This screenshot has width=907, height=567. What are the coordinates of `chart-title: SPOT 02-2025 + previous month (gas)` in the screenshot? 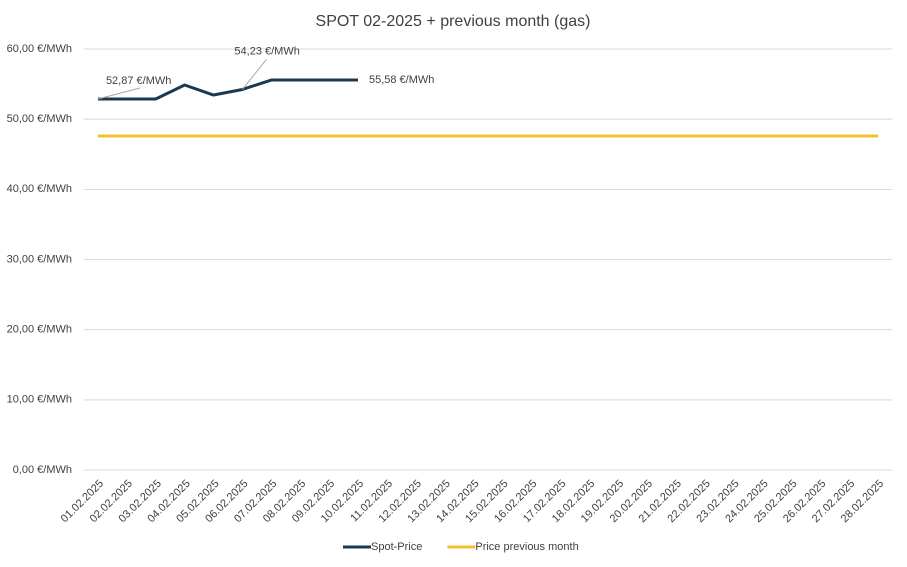 It's located at (453, 21).